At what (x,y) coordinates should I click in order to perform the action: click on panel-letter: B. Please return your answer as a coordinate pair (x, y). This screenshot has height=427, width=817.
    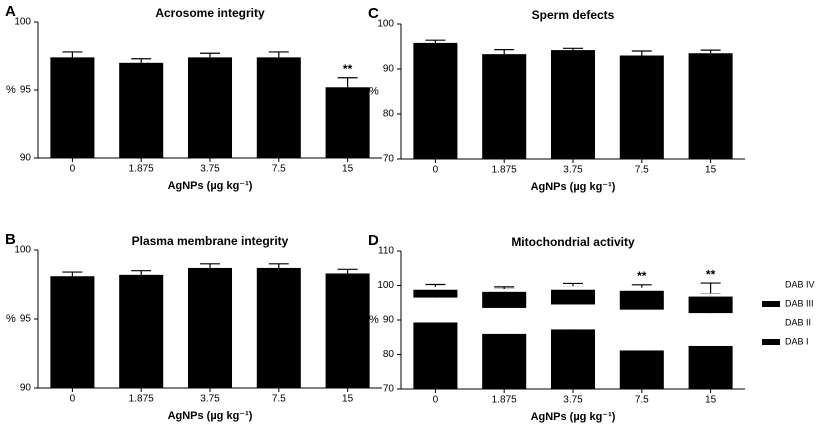
    Looking at the image, I should click on (10, 239).